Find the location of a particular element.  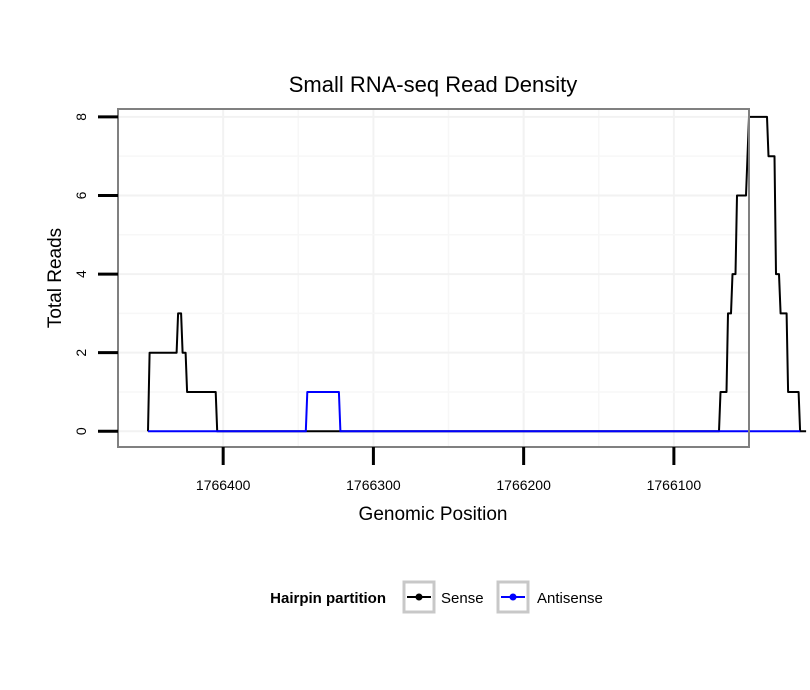

y-tick-label: 4 is located at coordinates (81, 274).